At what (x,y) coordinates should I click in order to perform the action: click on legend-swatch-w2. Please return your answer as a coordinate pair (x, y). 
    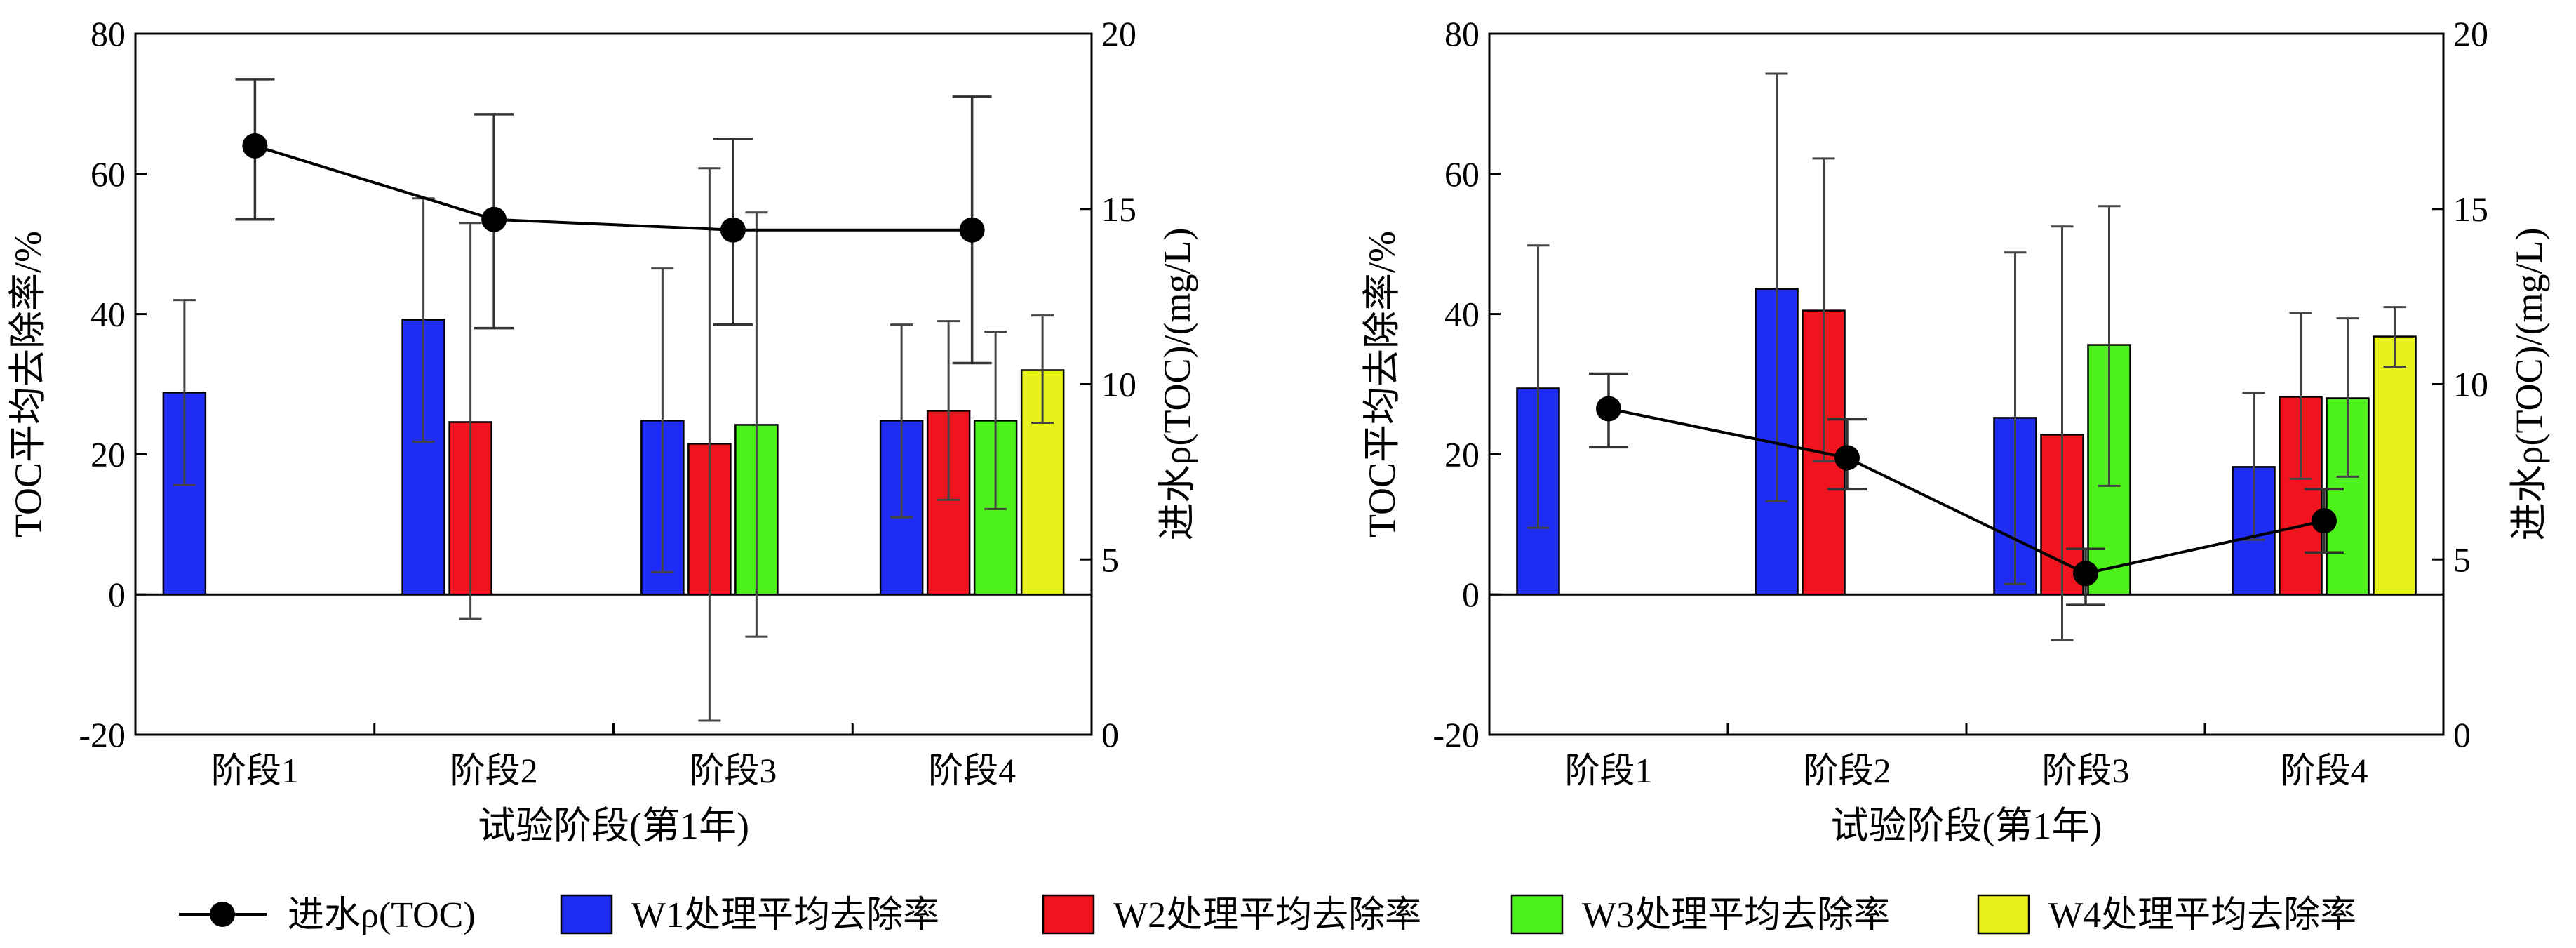
    Looking at the image, I should click on (1068, 914).